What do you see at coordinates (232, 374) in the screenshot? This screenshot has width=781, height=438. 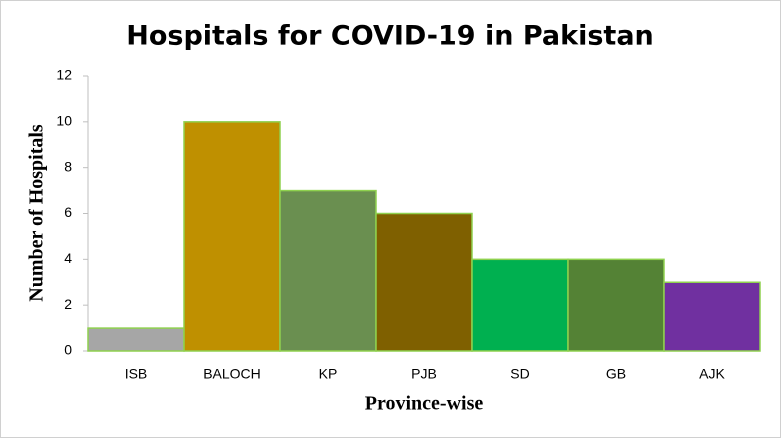 I see `x-tick-label: BALOCH` at bounding box center [232, 374].